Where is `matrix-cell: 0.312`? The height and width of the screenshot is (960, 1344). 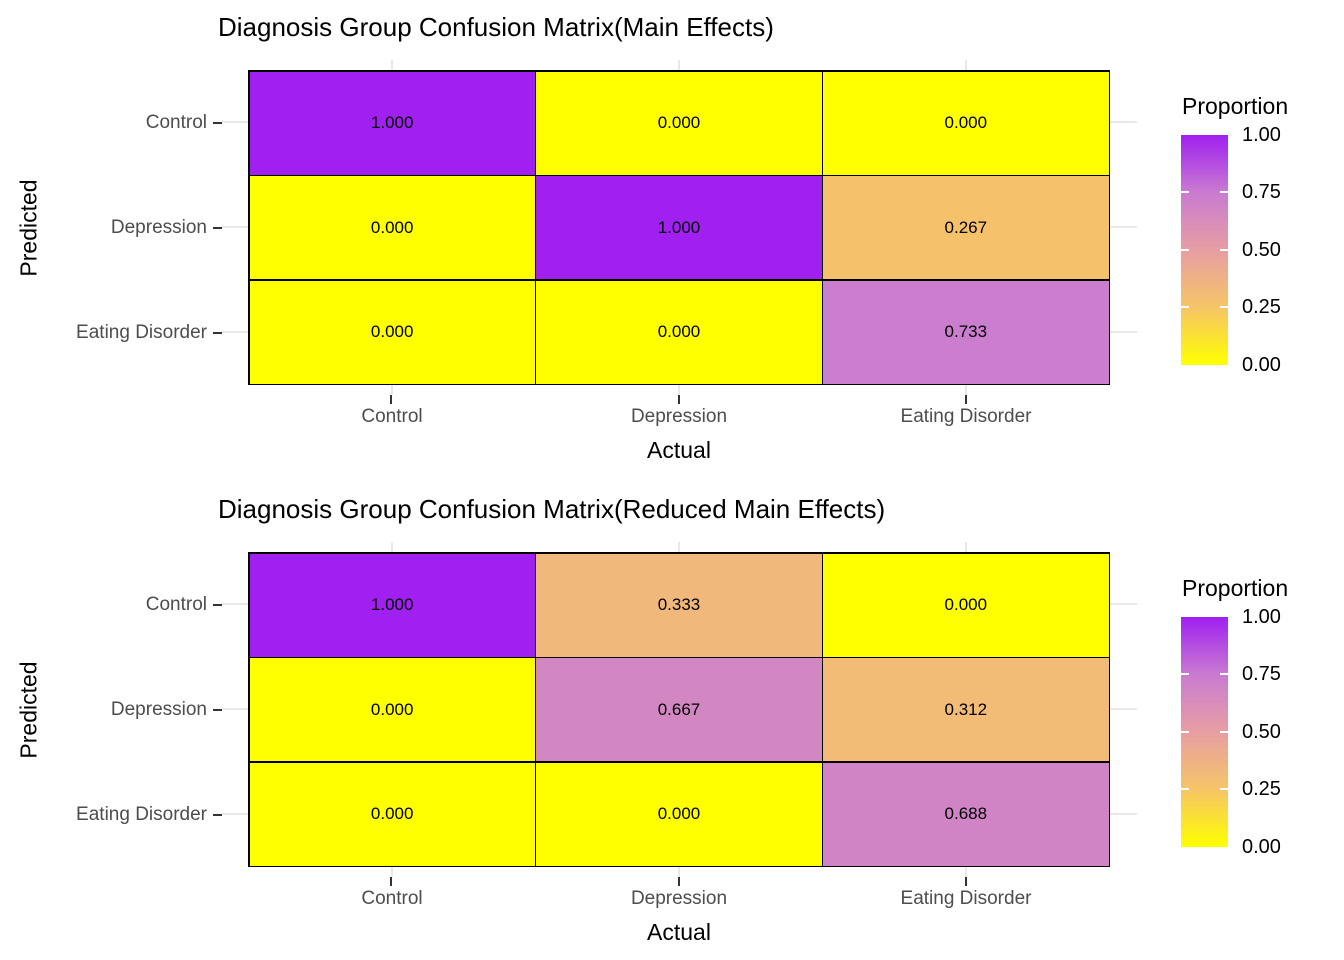
matrix-cell: 0.312 is located at coordinates (966, 709).